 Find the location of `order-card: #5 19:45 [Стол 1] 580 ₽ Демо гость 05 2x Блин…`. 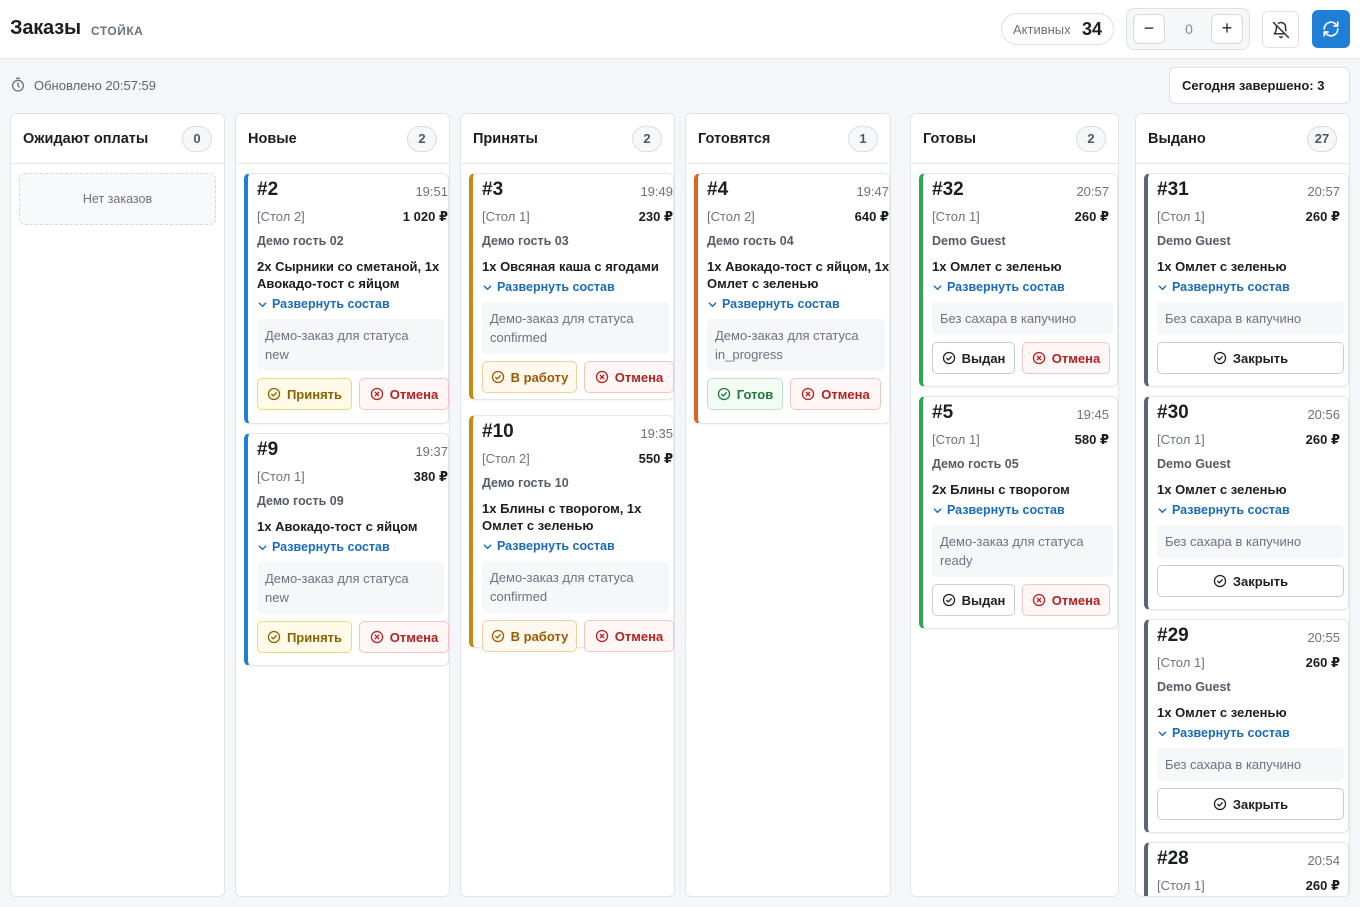

order-card: #5 19:45 [Стол 1] 580 ₽ Демо гость 05 2x Блин… is located at coordinates (1018, 512).